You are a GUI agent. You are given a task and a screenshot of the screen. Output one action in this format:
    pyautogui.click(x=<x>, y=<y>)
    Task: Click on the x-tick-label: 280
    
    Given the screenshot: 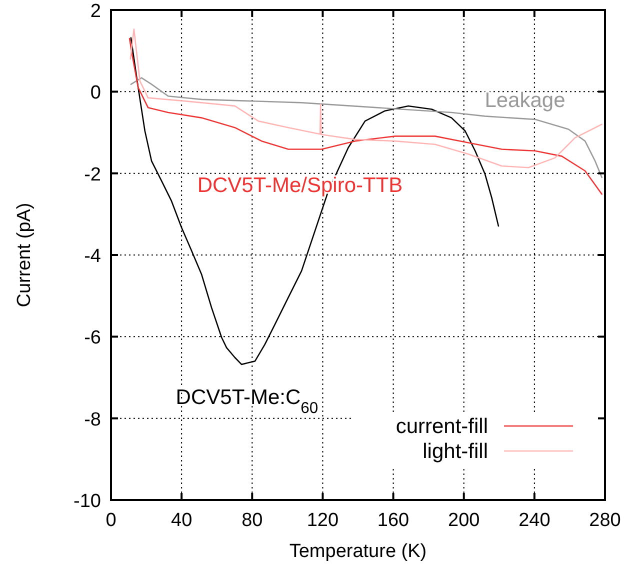 What is the action you would take?
    pyautogui.click(x=605, y=520)
    